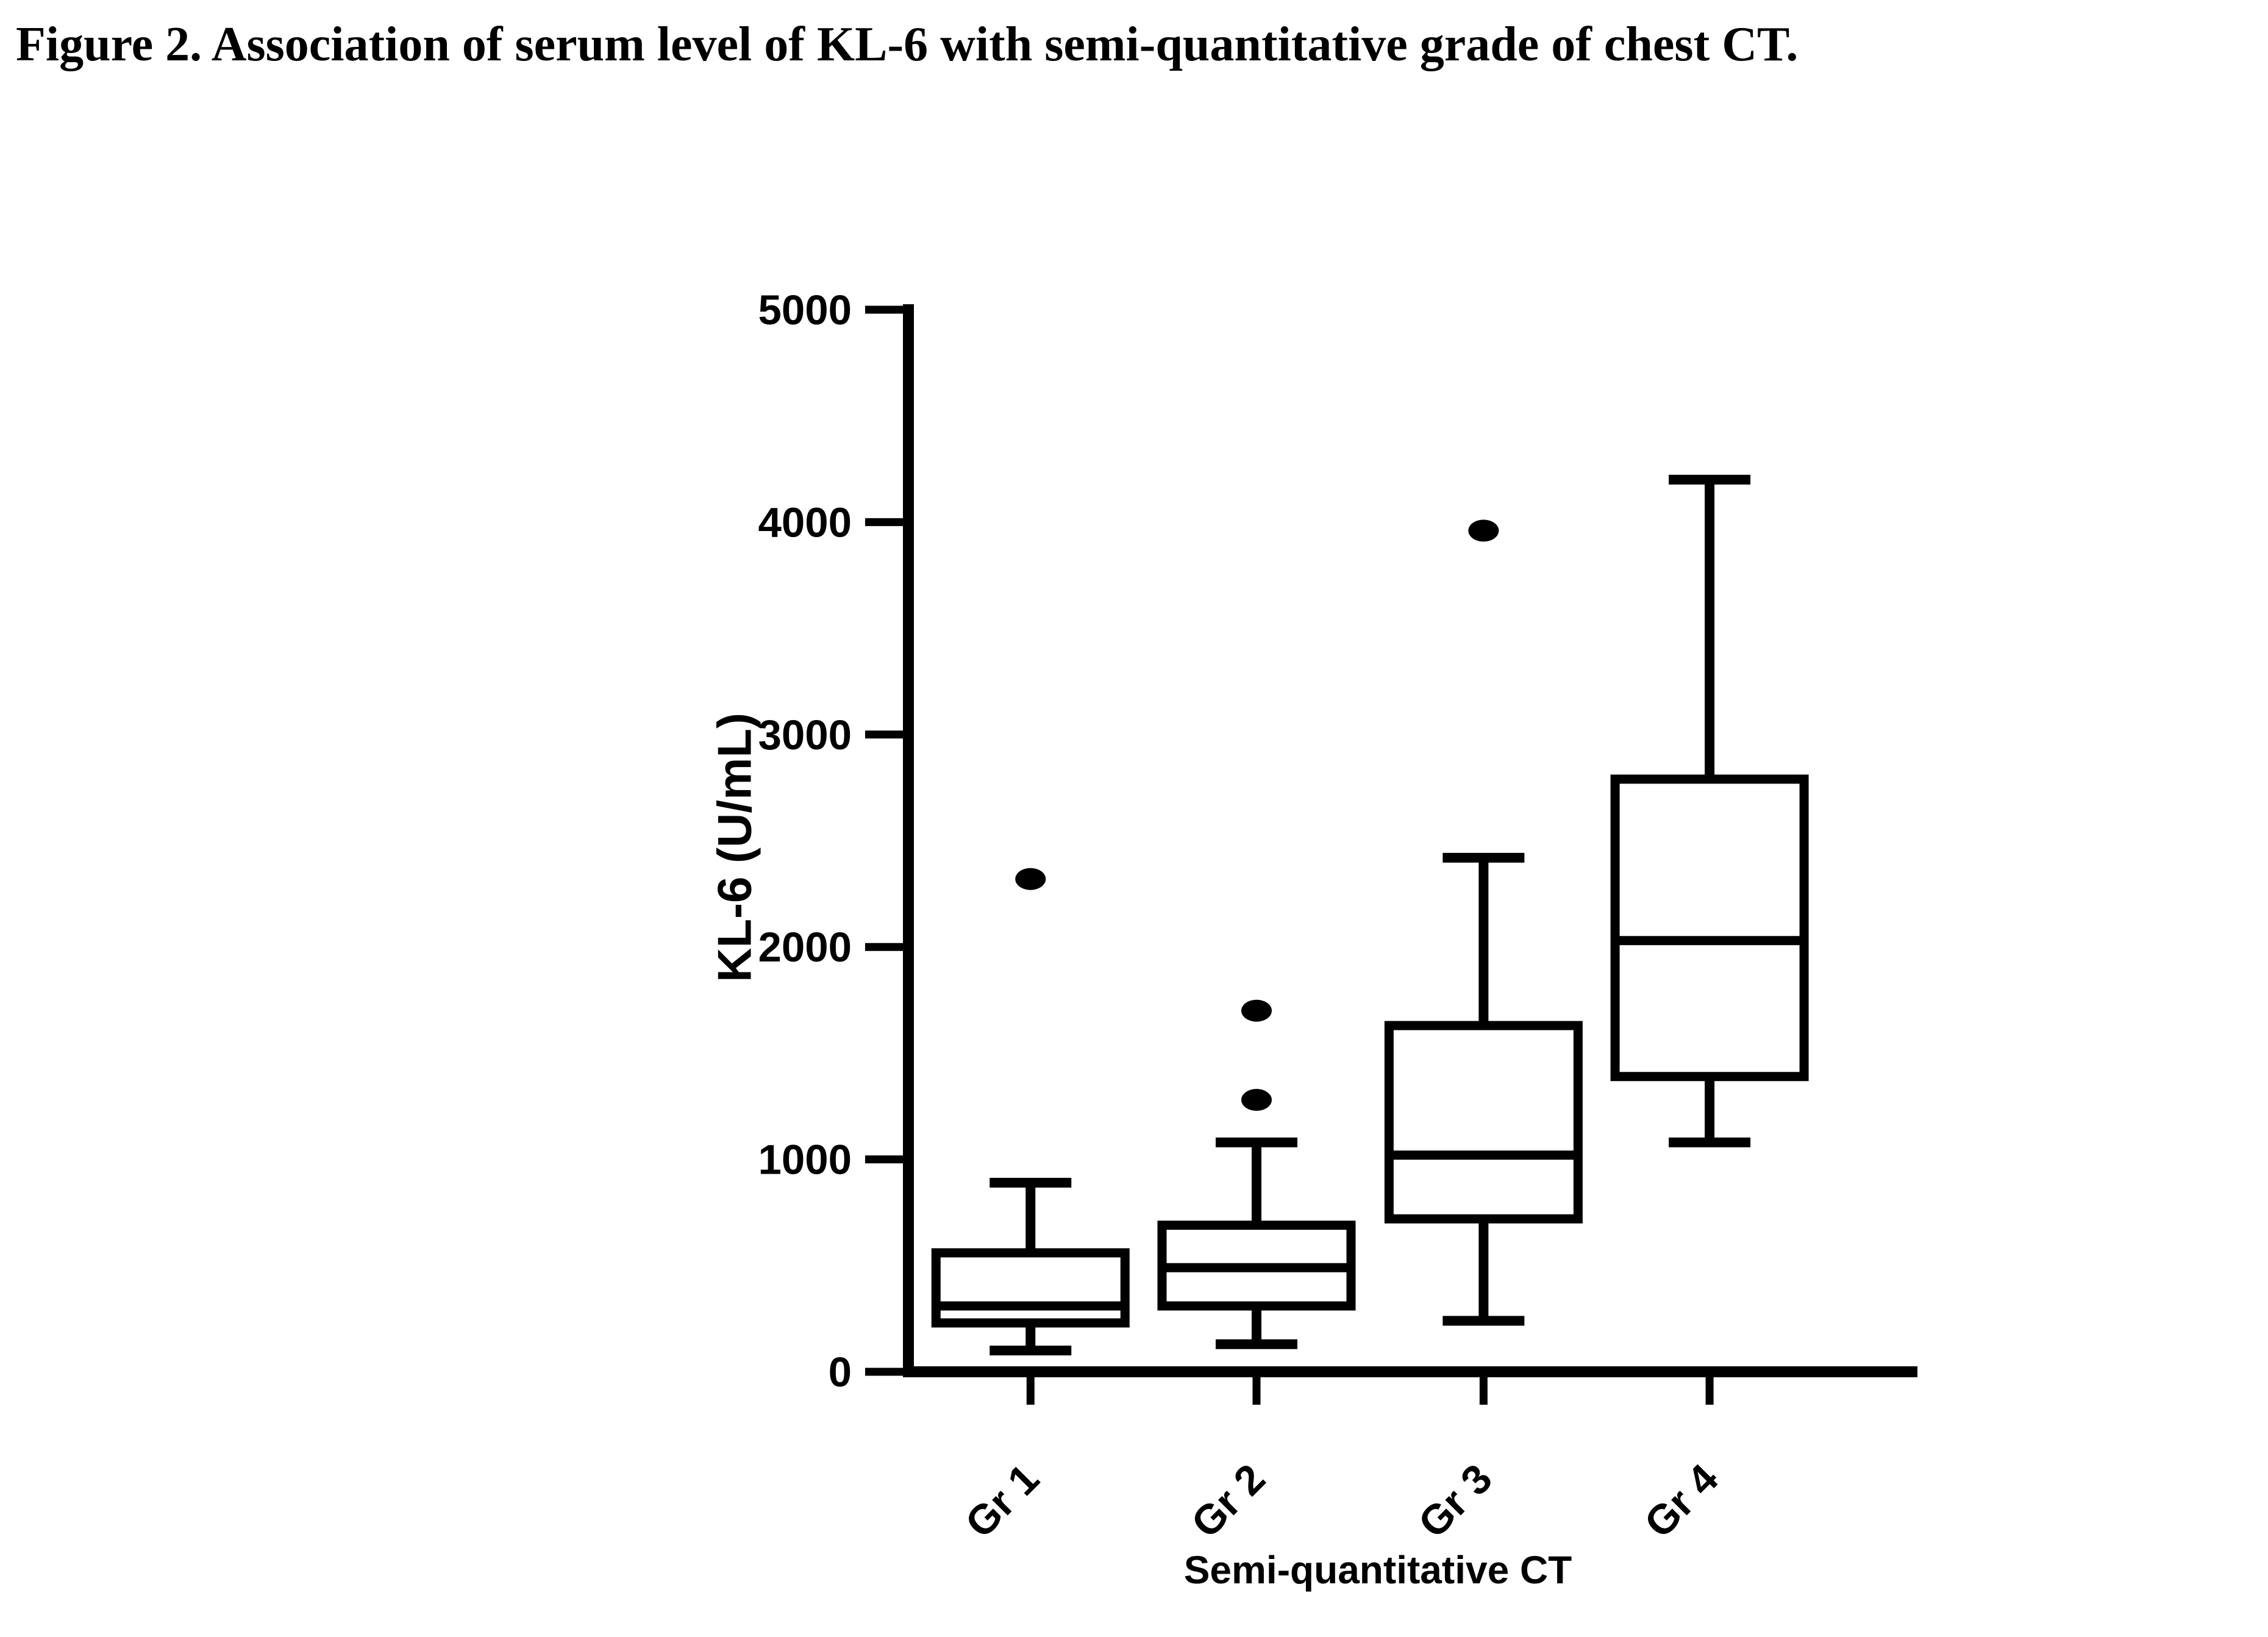 This screenshot has width=2268, height=1637. Describe the element at coordinates (1030, 1207) in the screenshot. I see `box-group-gr-1: Gr 1` at that location.